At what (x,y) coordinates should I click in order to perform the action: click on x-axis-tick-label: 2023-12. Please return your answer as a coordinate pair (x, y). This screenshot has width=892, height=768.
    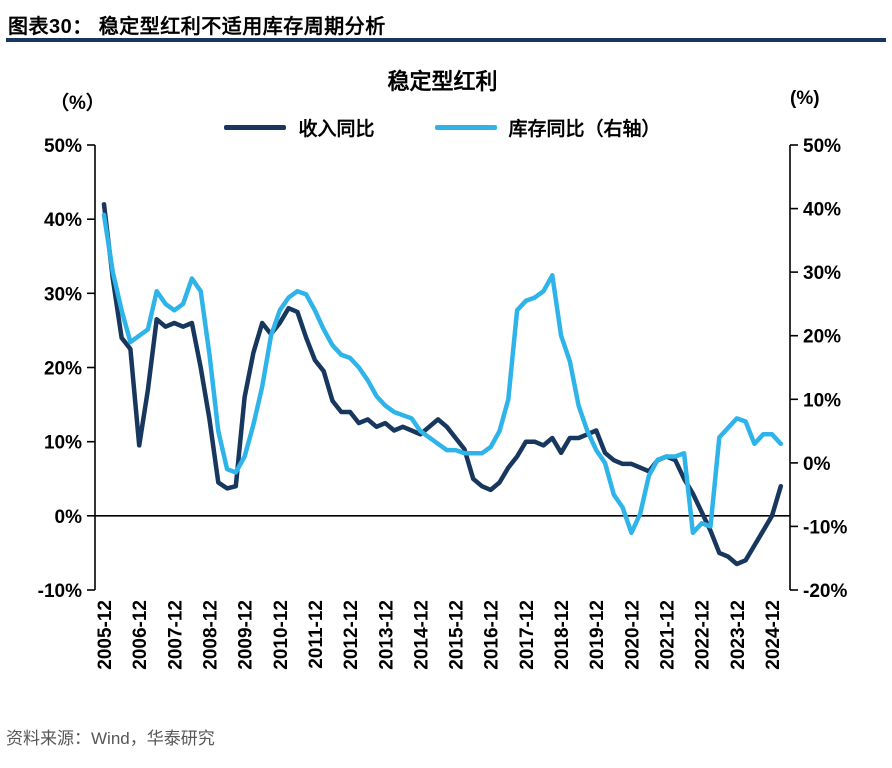
    Looking at the image, I should click on (738, 635).